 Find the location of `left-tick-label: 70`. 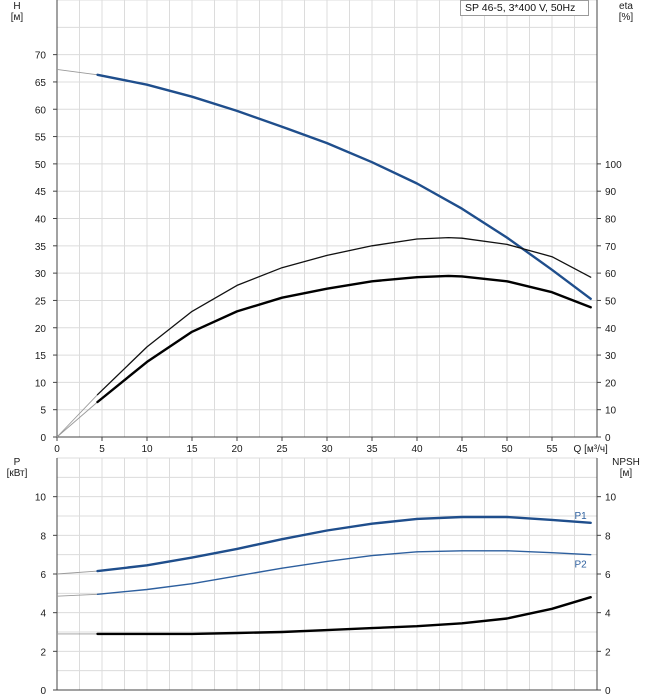

left-tick-label: 70 is located at coordinates (41, 56).